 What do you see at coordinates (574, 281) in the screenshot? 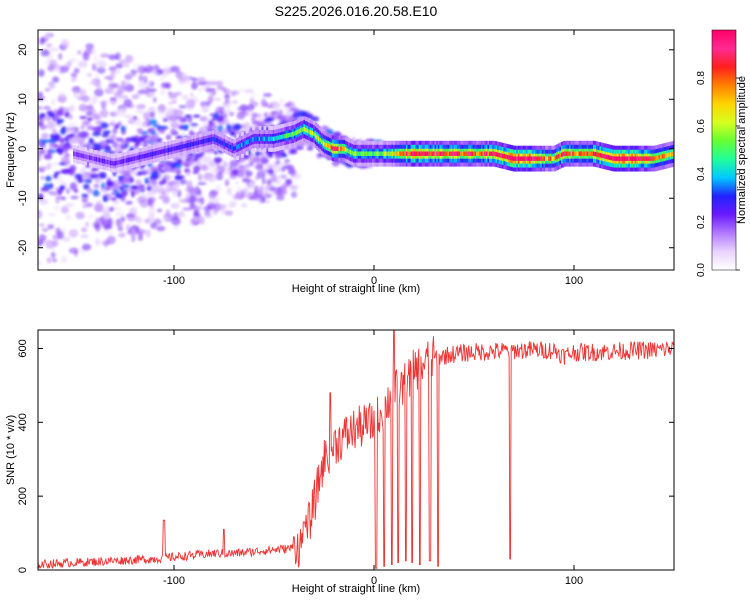
I see `x-tick-label: 100` at bounding box center [574, 281].